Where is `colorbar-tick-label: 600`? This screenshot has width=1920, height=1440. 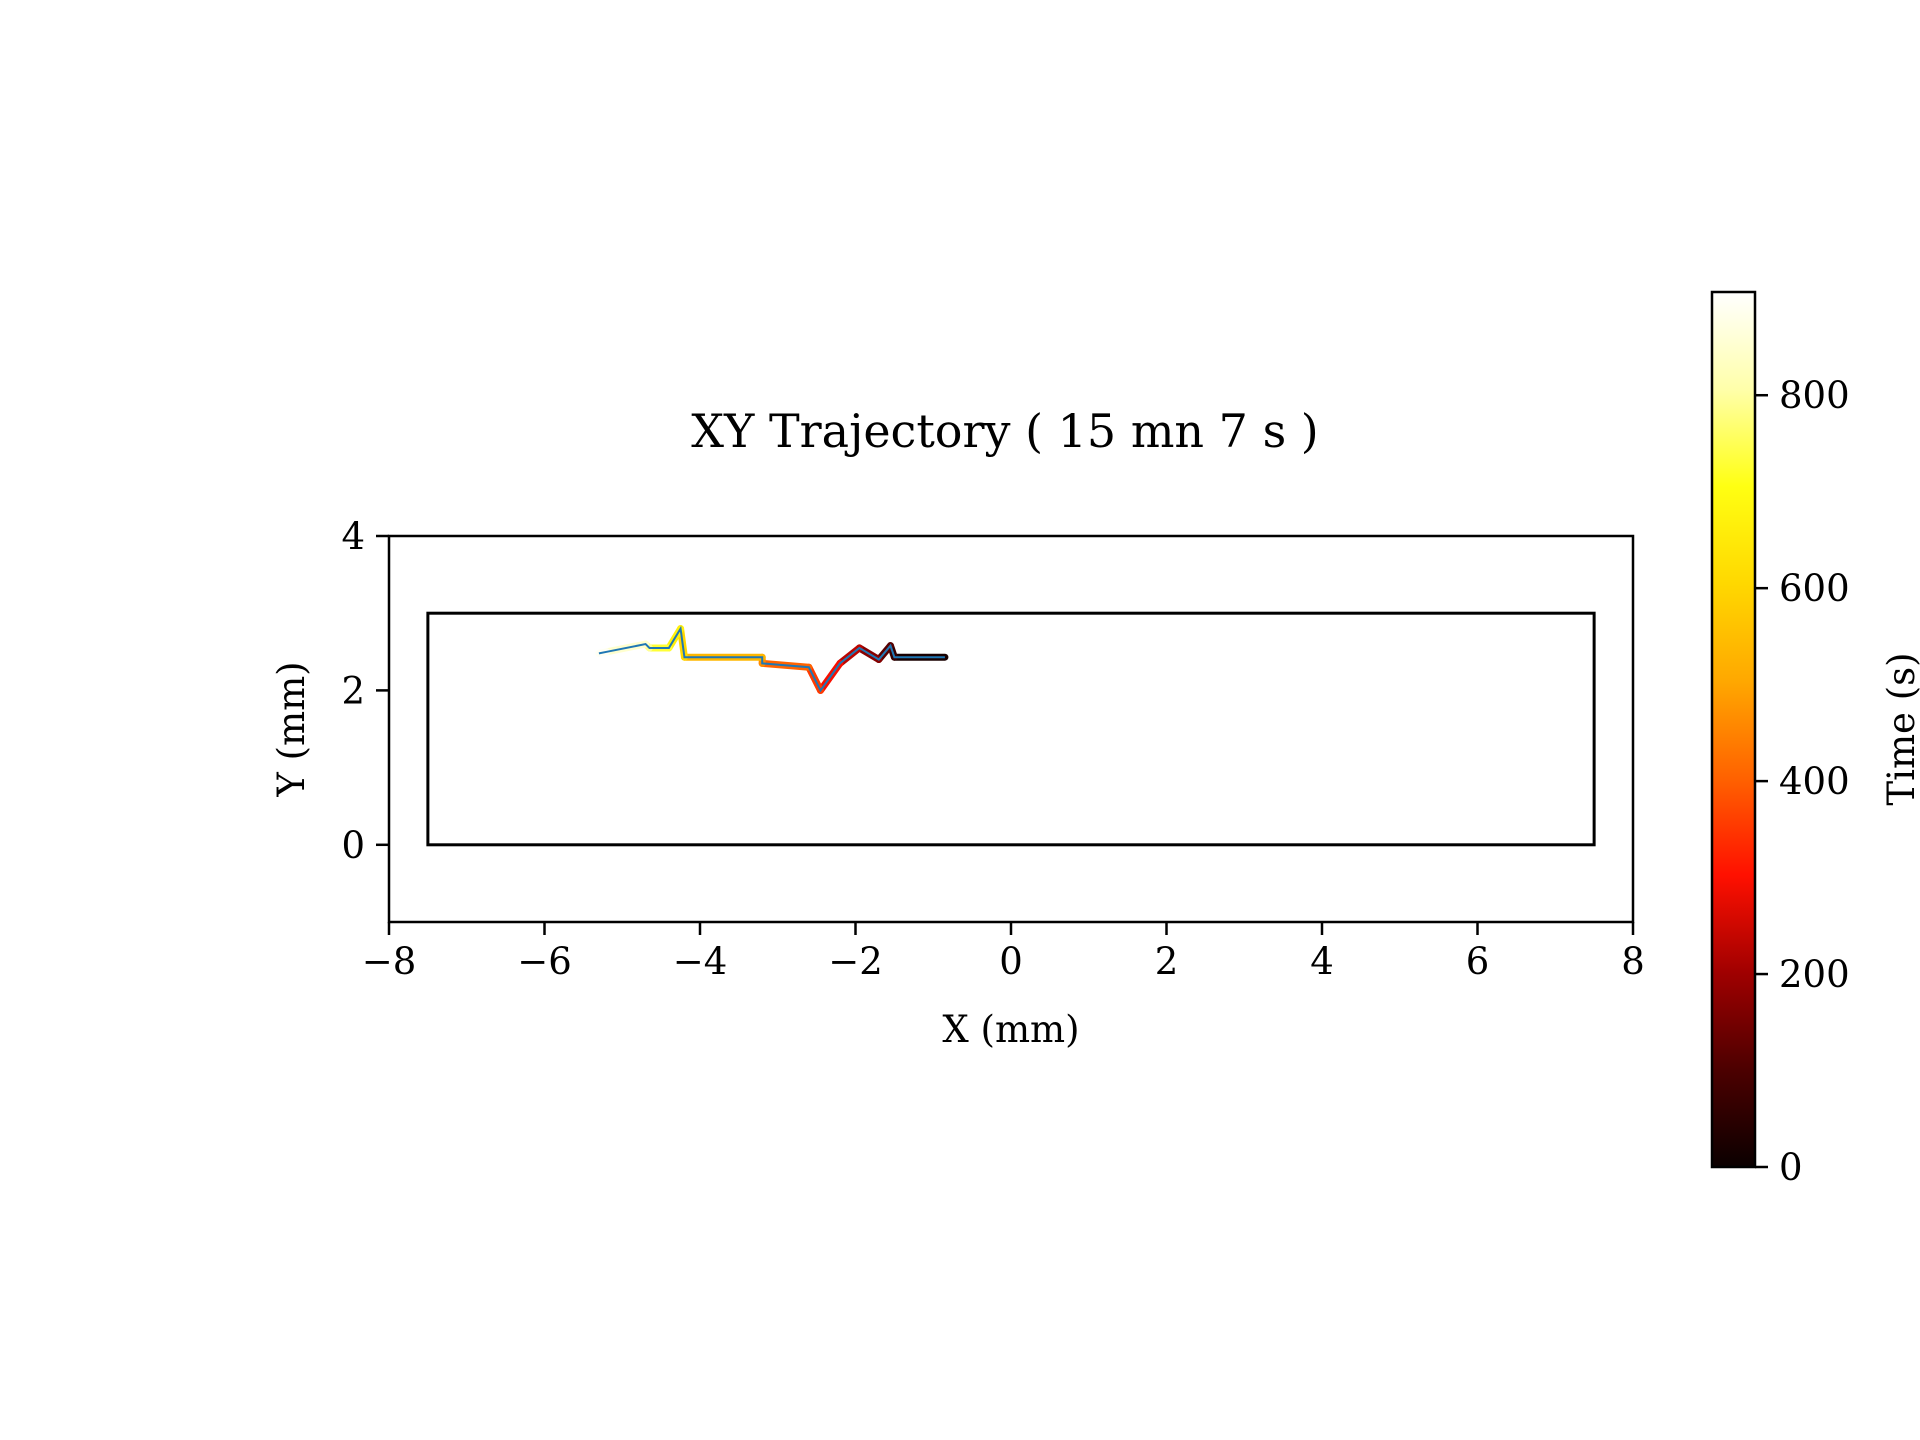 colorbar-tick-label: 600 is located at coordinates (1814, 588).